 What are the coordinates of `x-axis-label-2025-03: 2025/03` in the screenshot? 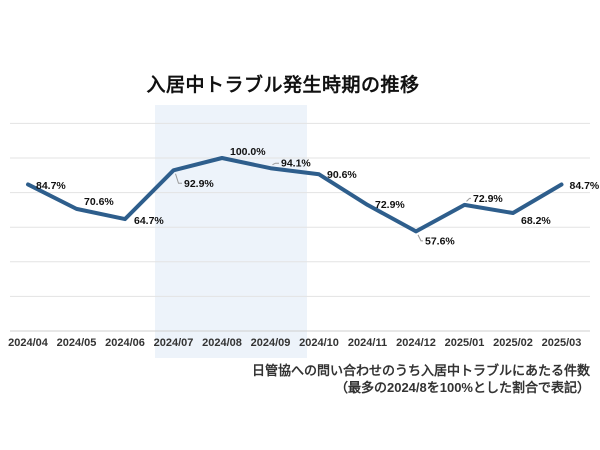 It's located at (562, 343).